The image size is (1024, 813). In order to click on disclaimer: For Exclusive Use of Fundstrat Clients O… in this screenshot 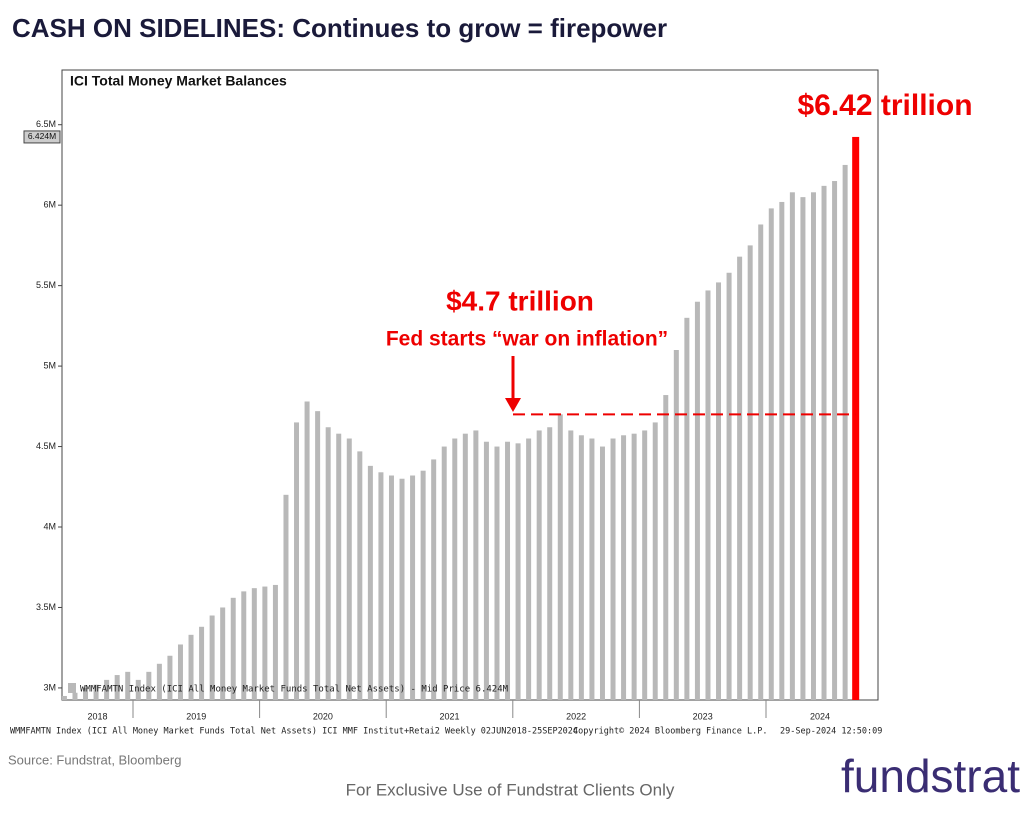, I will do `click(510, 789)`.